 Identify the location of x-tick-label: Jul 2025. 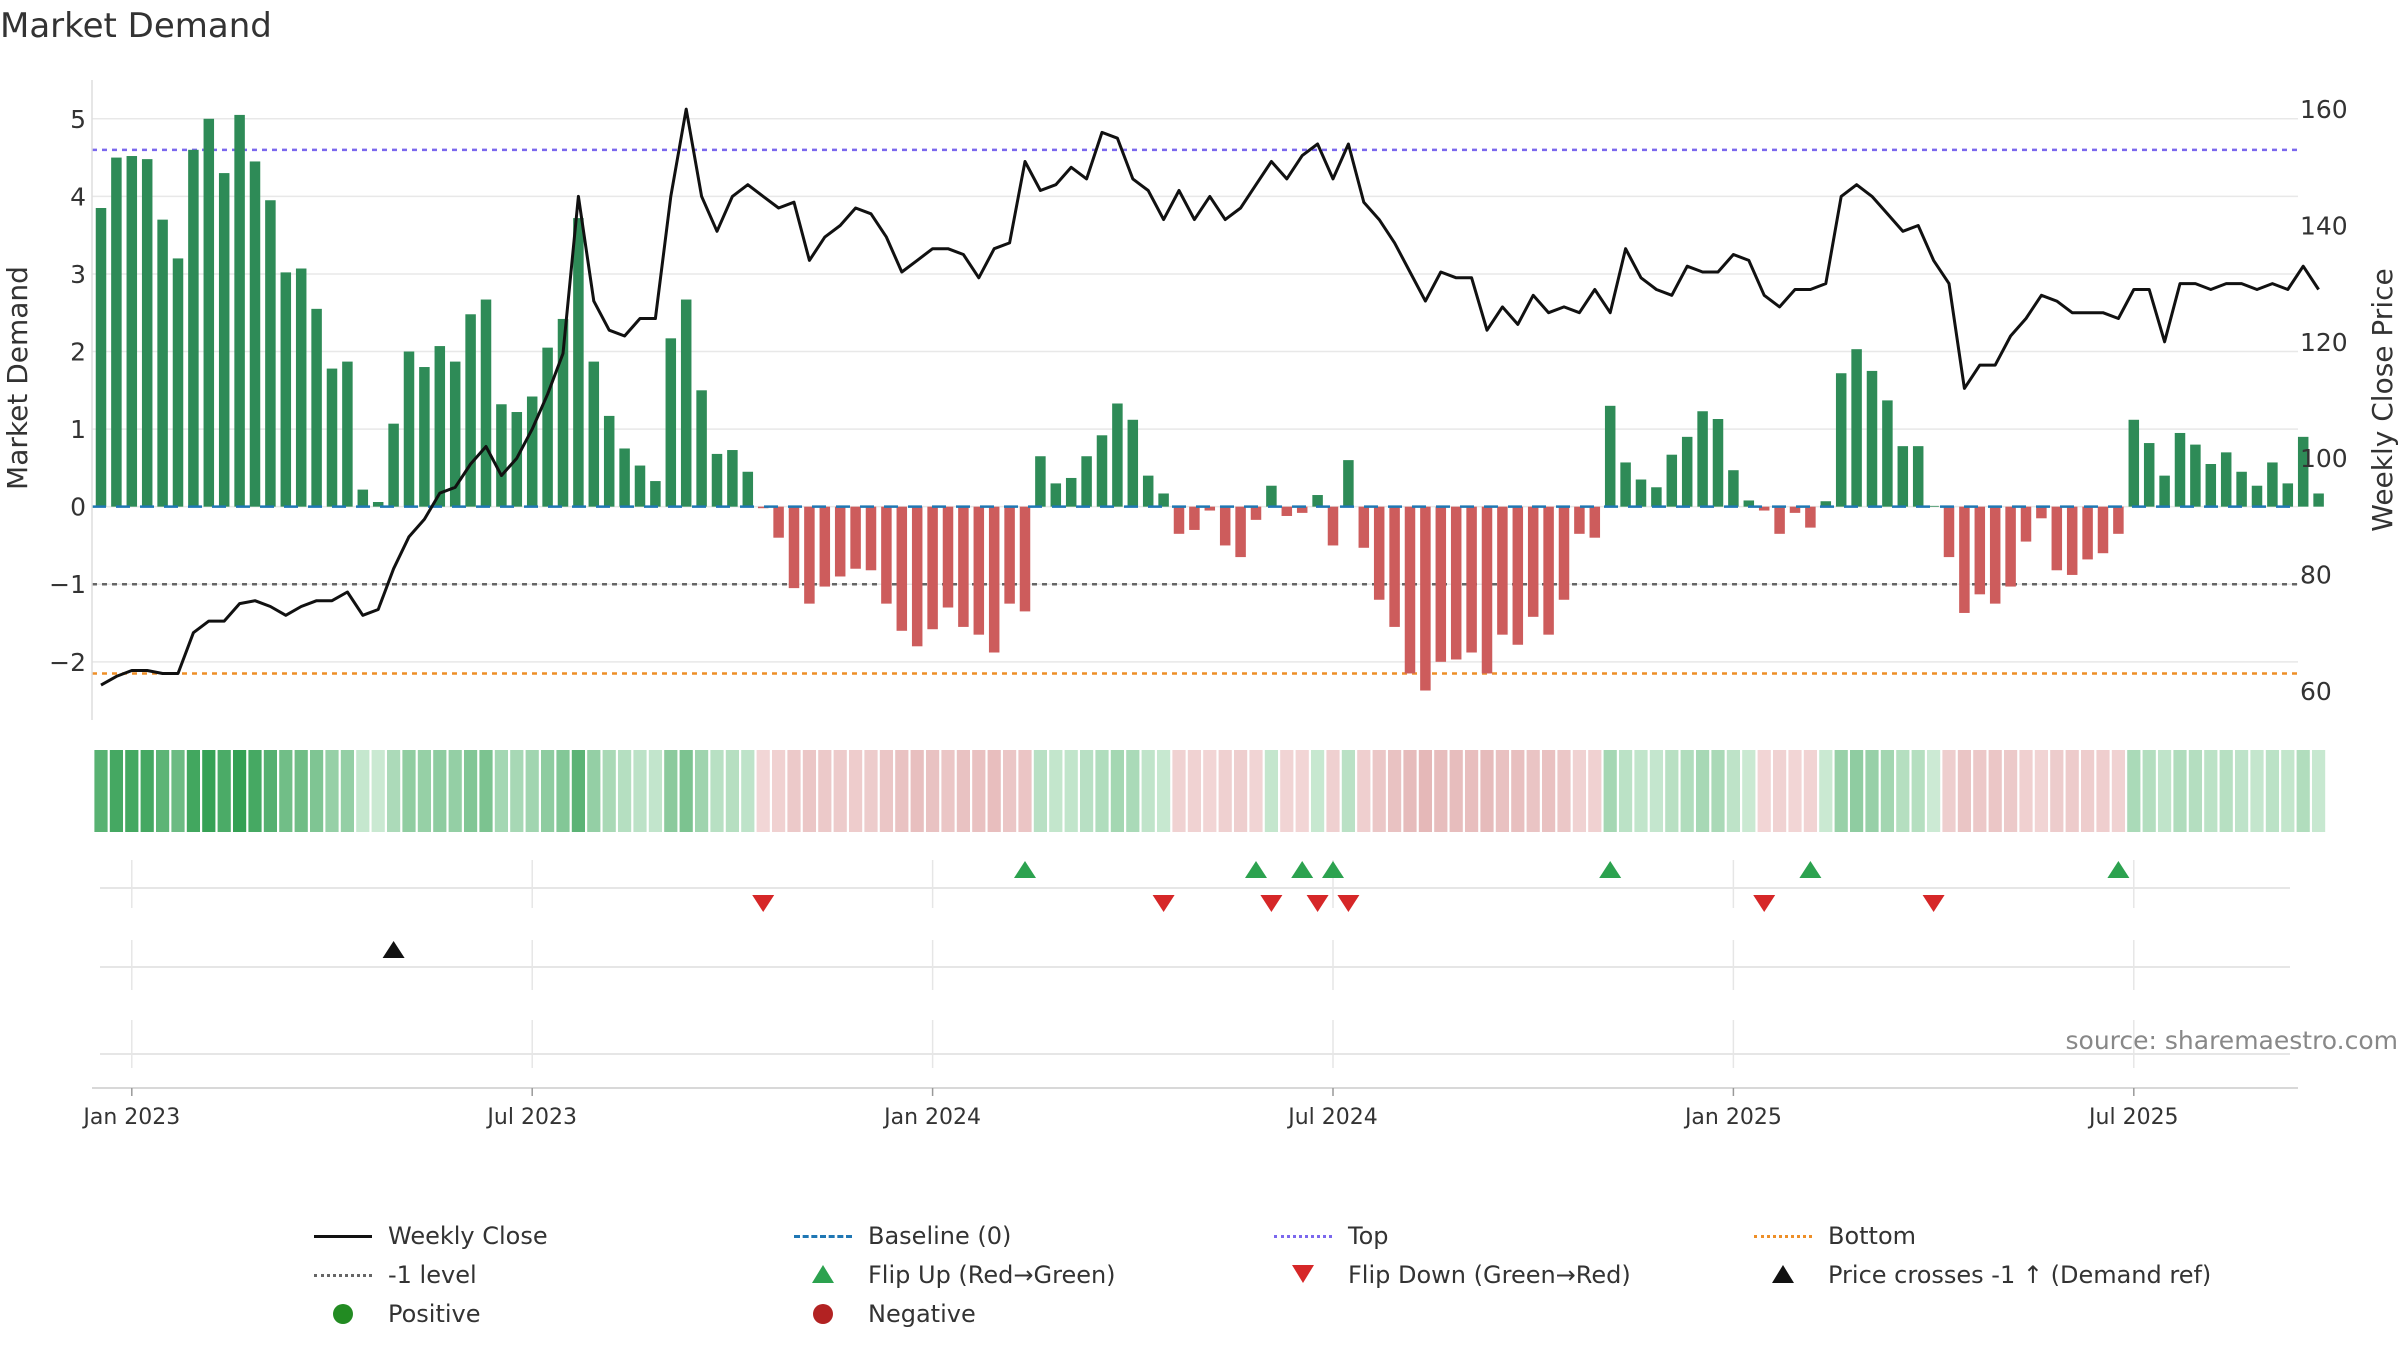
(2133, 1117).